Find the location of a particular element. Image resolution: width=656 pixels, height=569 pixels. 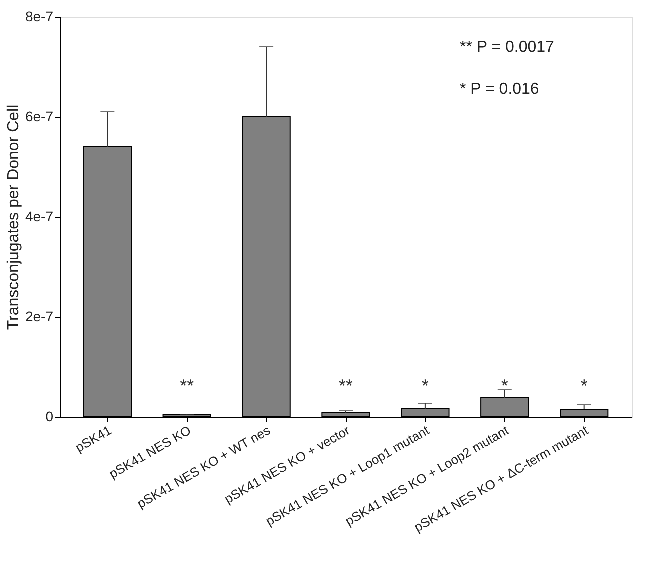

annotation: ** P = 0.0017 is located at coordinates (507, 47).